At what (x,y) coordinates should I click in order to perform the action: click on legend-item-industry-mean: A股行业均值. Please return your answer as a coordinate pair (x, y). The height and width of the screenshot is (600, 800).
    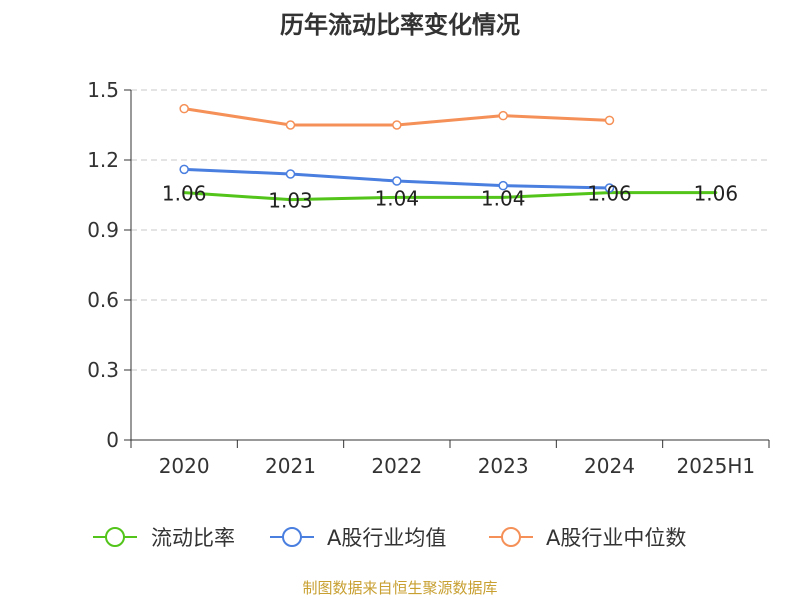
    Looking at the image, I should click on (358, 538).